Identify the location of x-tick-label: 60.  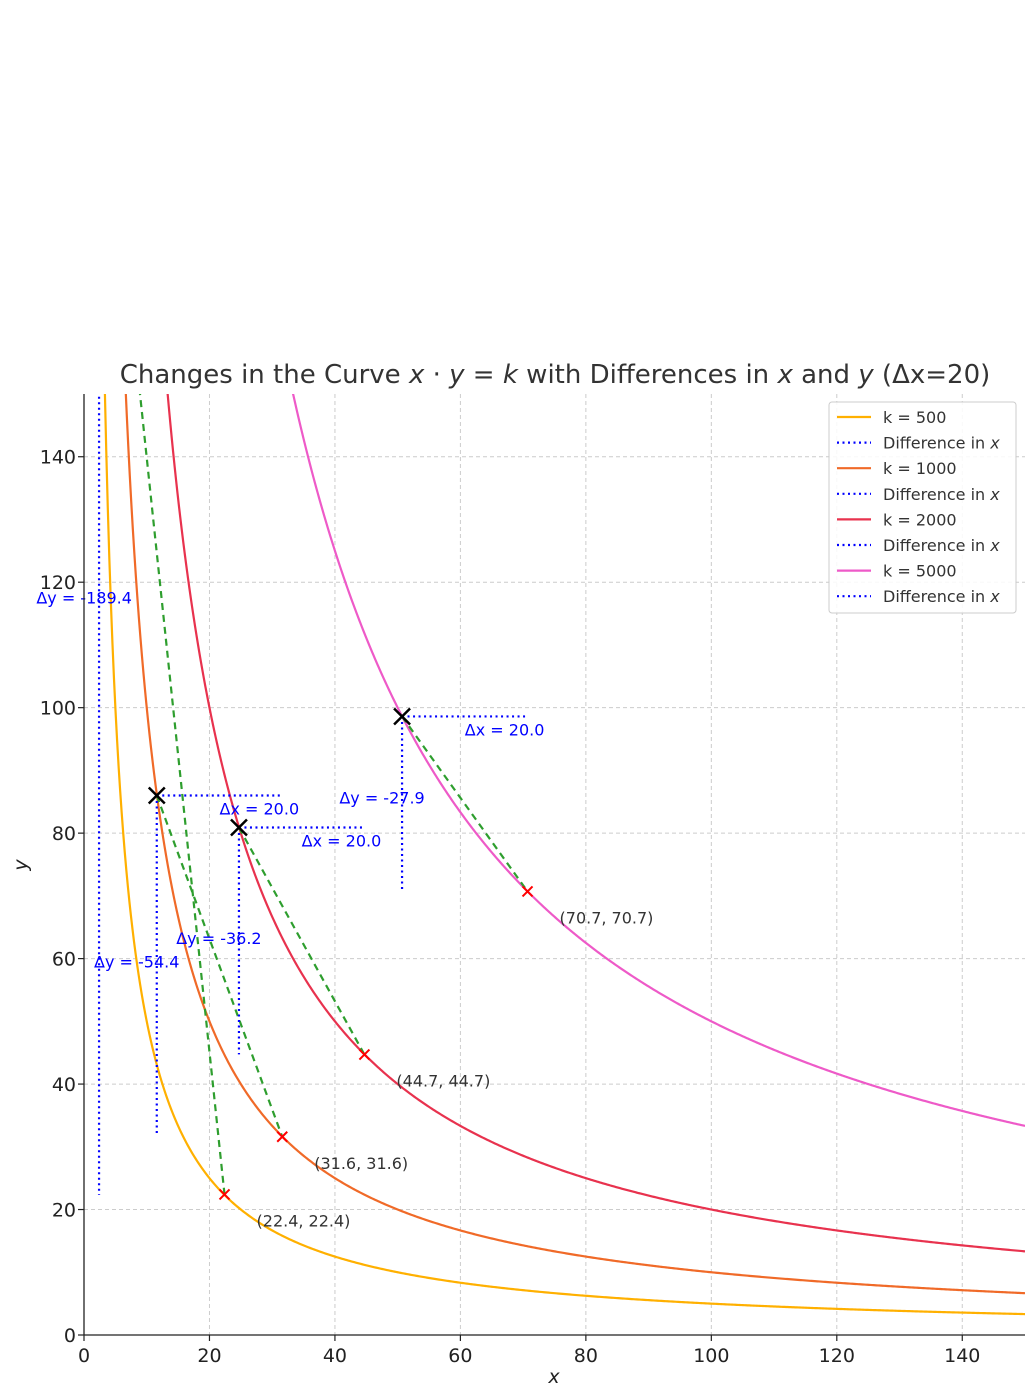
(460, 1356).